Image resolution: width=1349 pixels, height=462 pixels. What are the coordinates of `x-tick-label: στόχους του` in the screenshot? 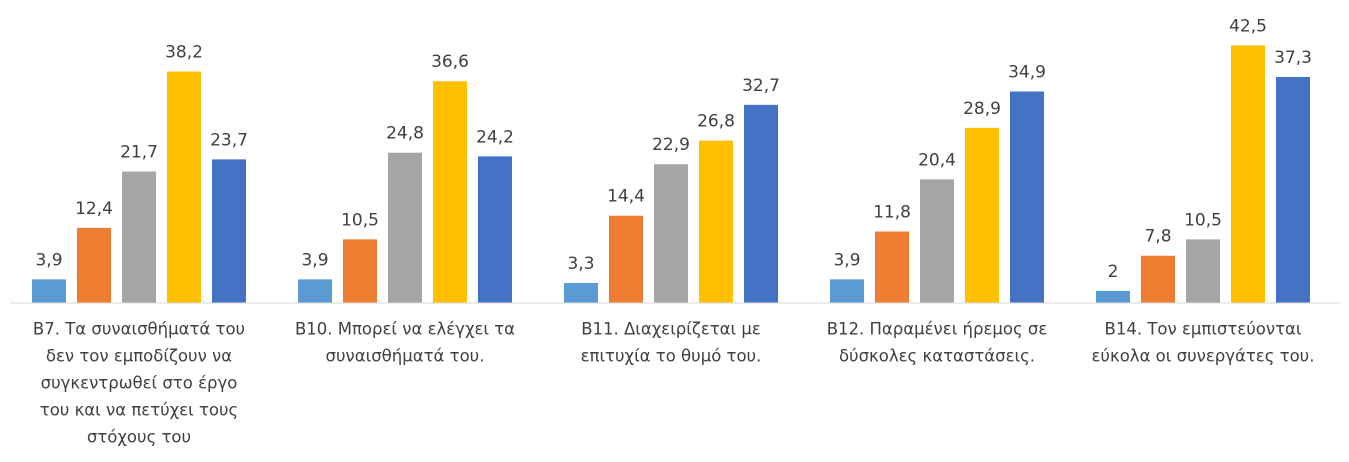 It's located at (139, 437).